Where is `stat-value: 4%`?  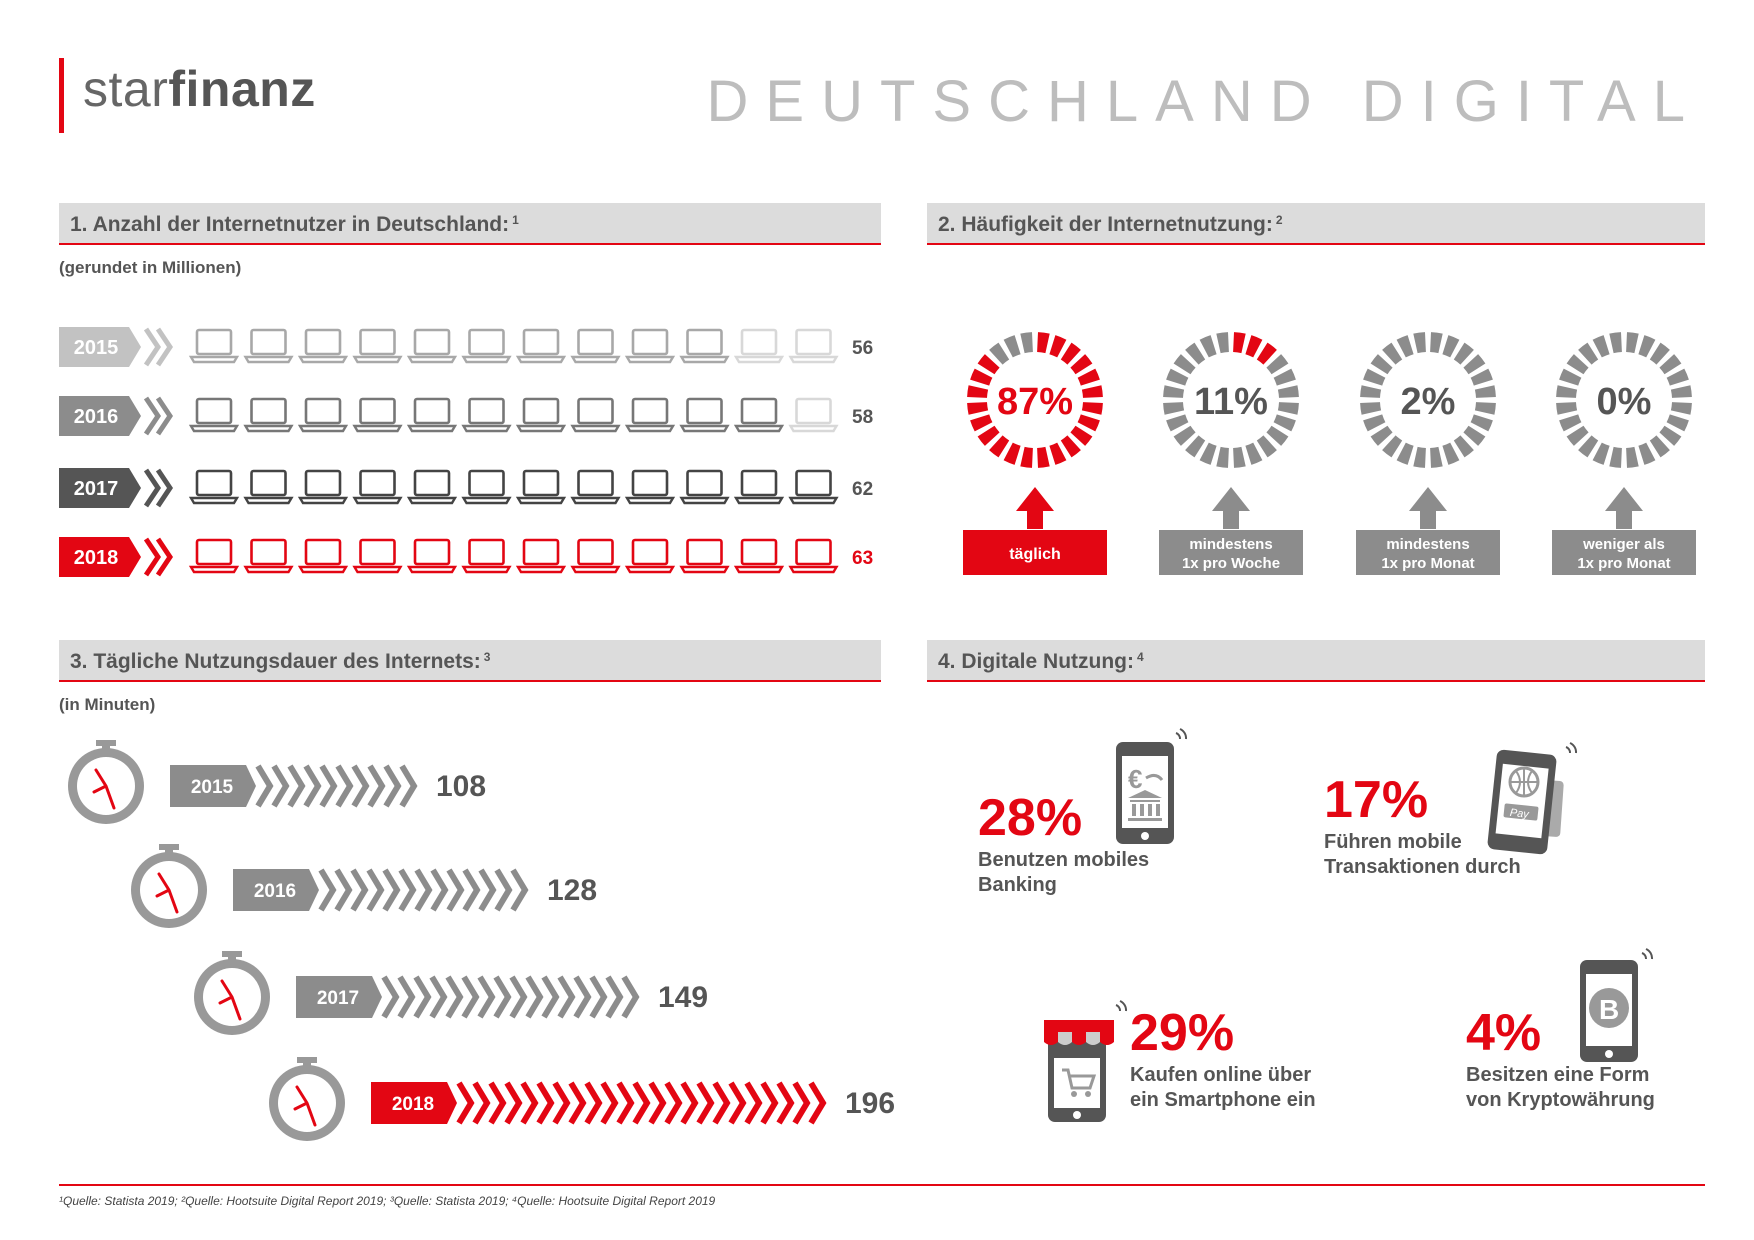 stat-value: 4% is located at coordinates (1504, 1033).